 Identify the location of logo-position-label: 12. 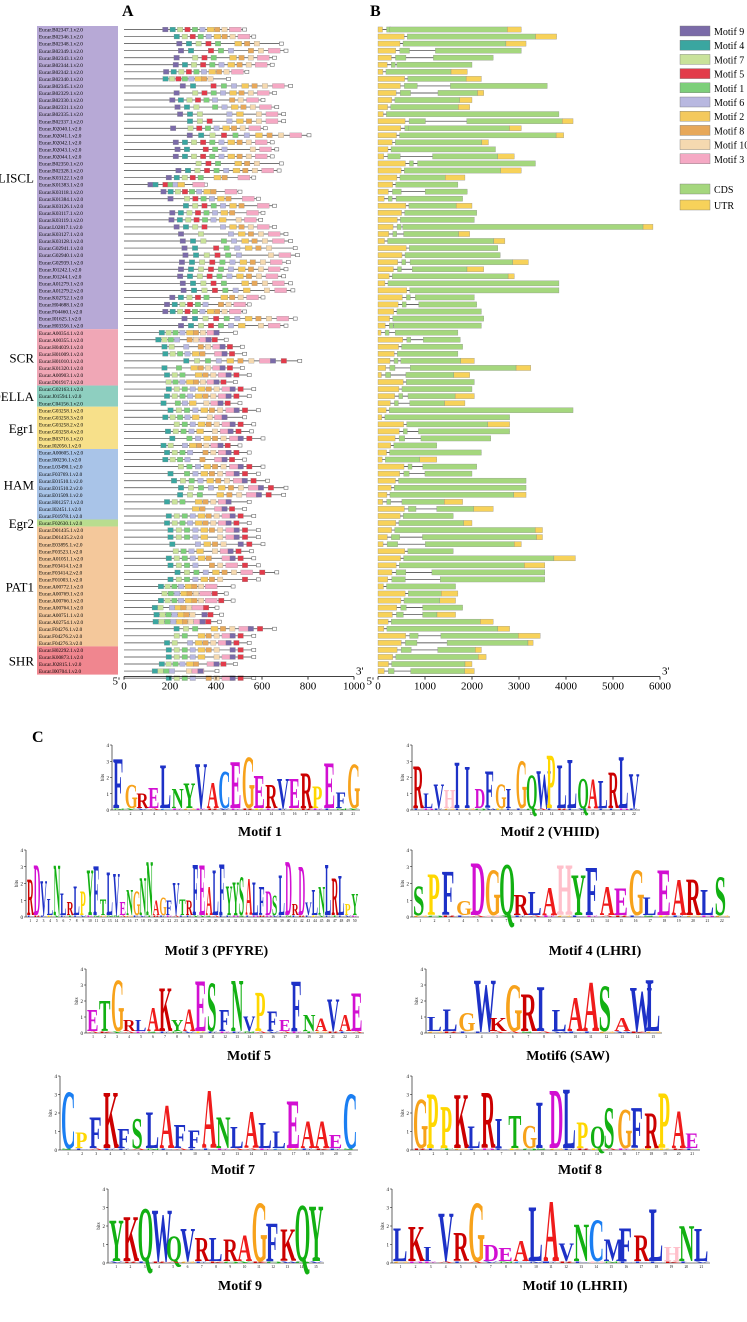
(248, 814).